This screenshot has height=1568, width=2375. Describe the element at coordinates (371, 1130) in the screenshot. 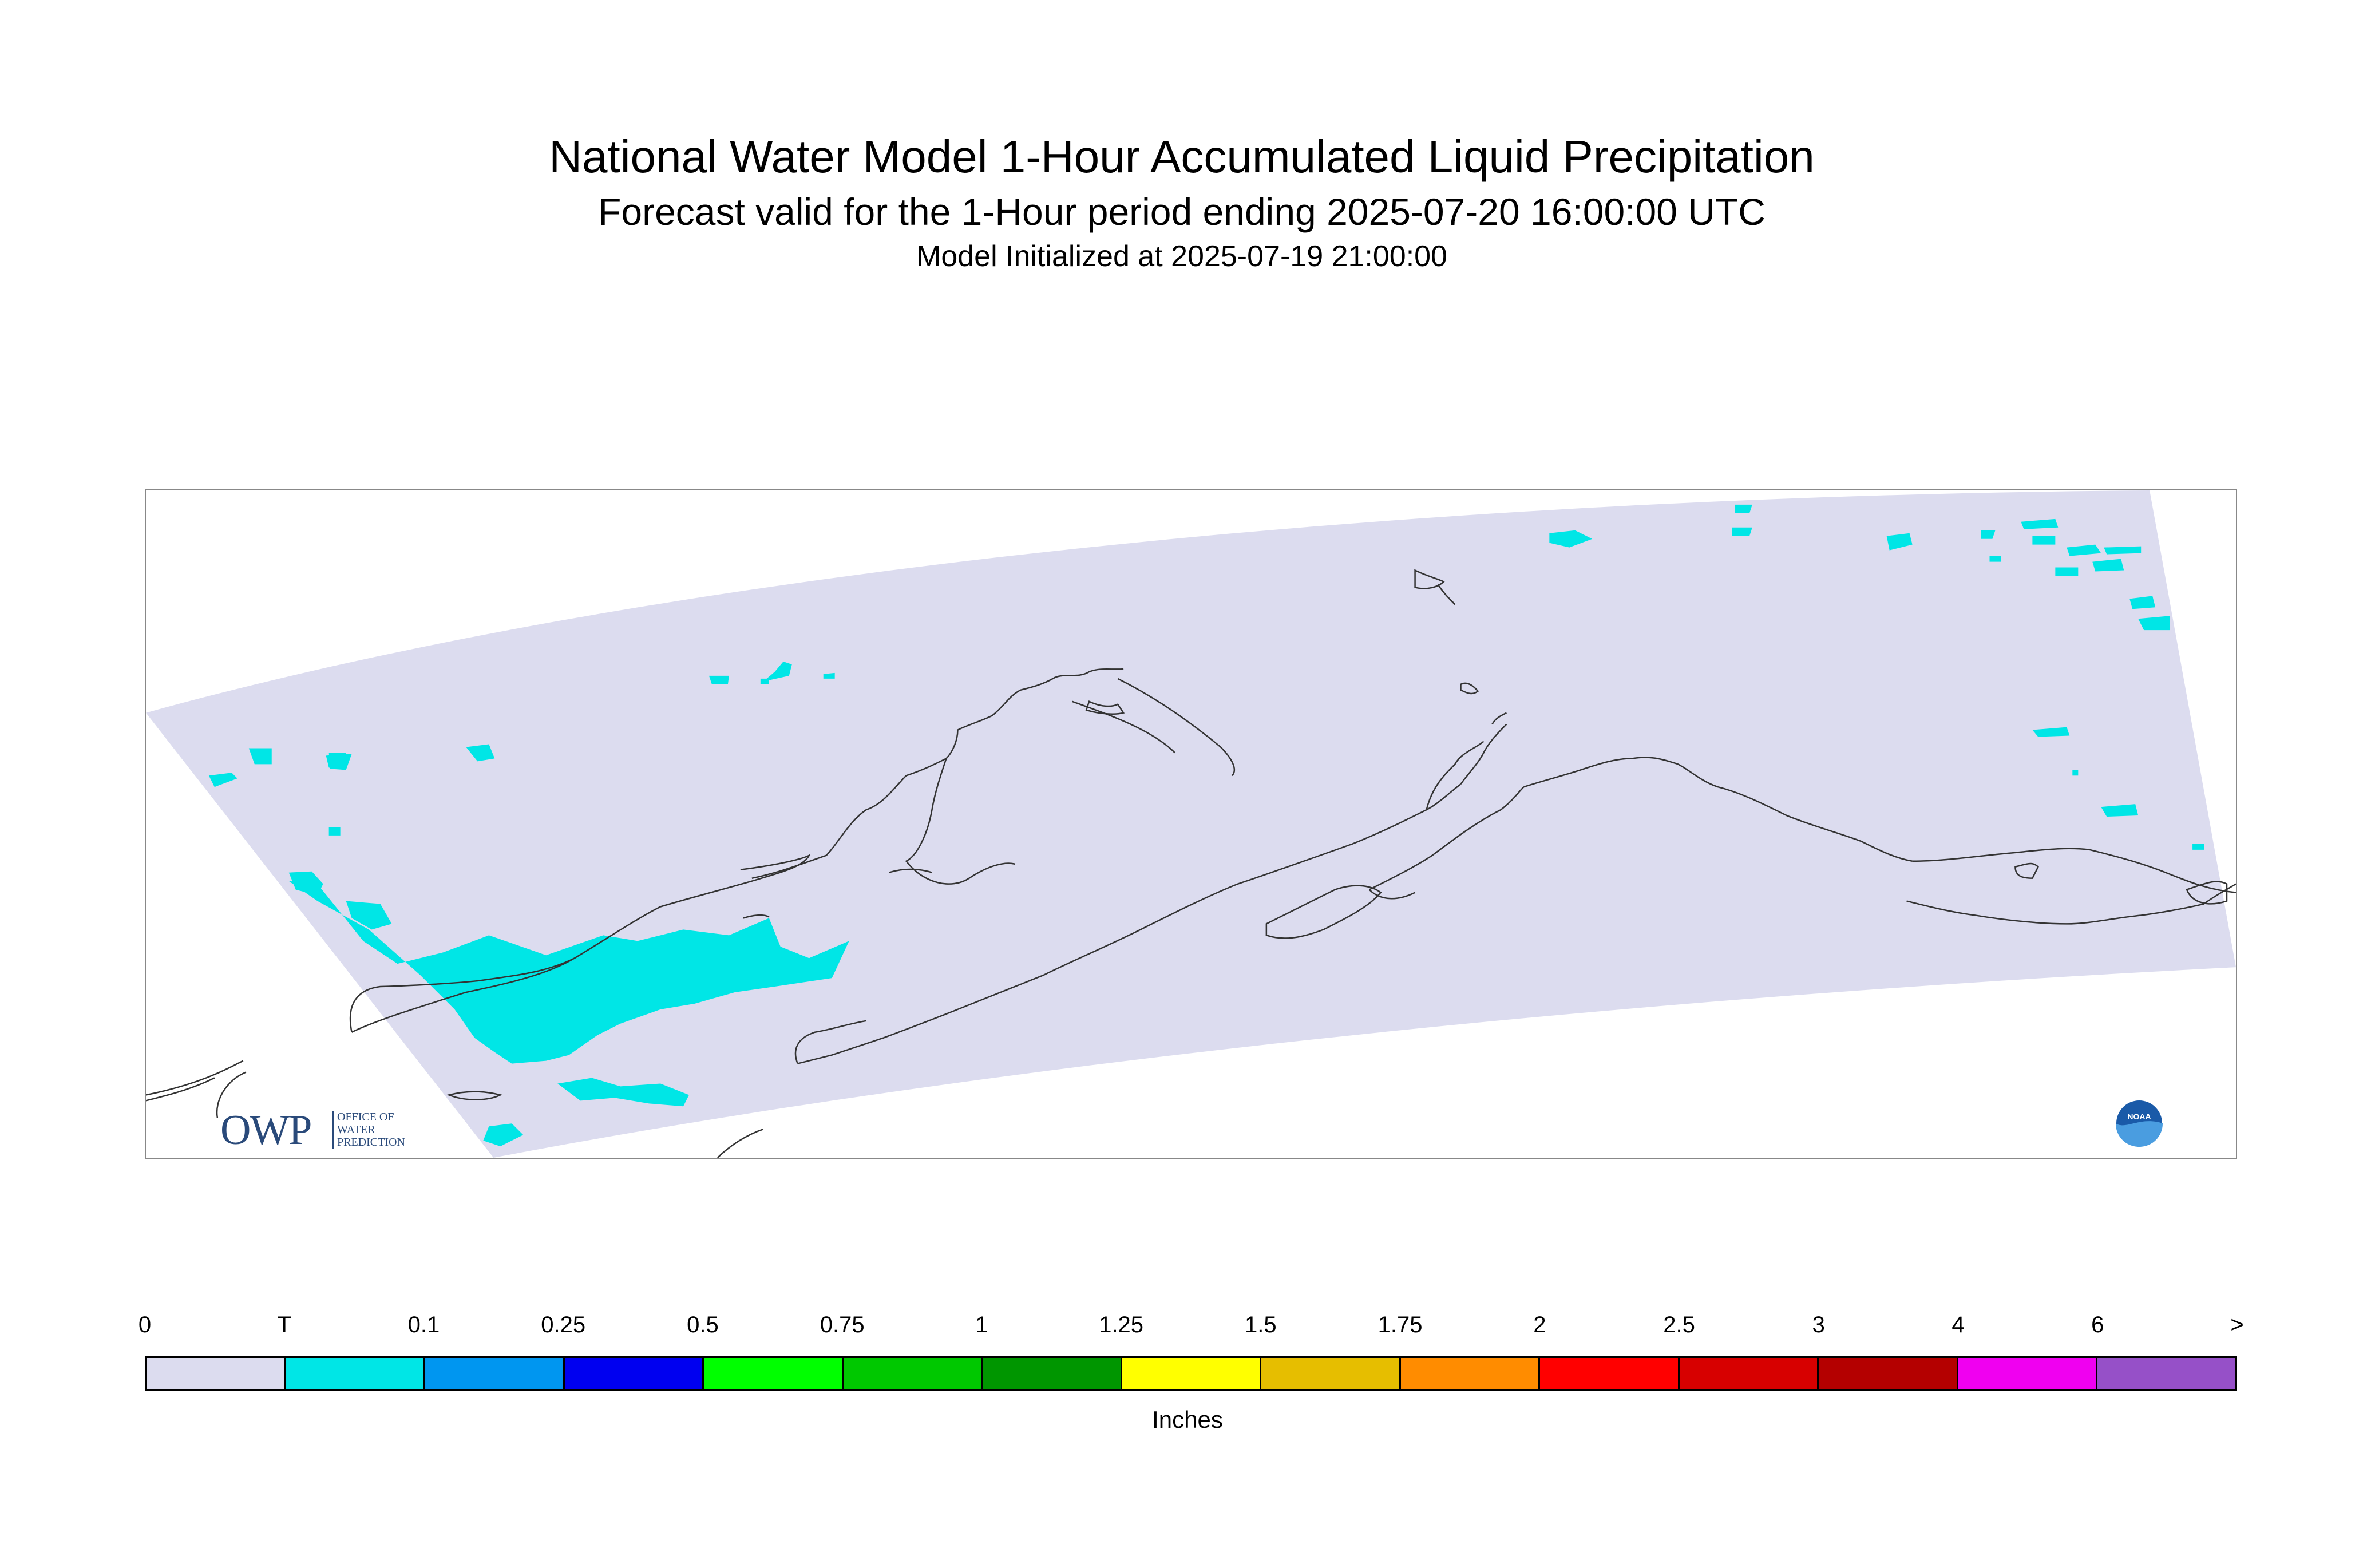

I see `owp-logo-subtext: OFFICE OF WATER PREDICTION` at that location.